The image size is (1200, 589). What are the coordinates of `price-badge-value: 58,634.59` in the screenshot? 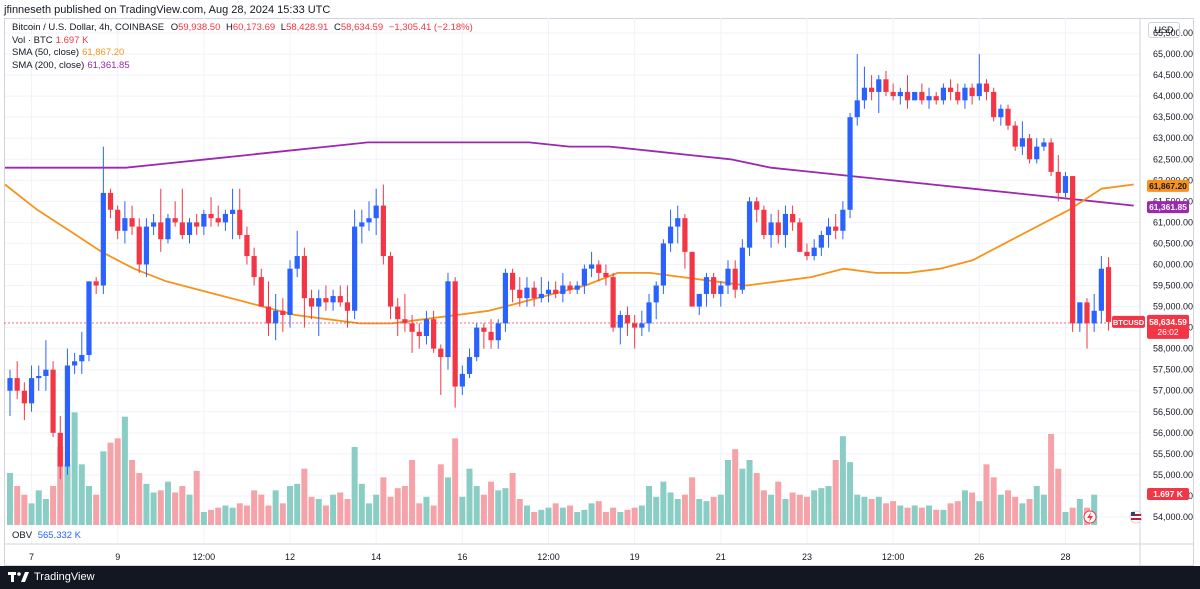 It's located at (1168, 322).